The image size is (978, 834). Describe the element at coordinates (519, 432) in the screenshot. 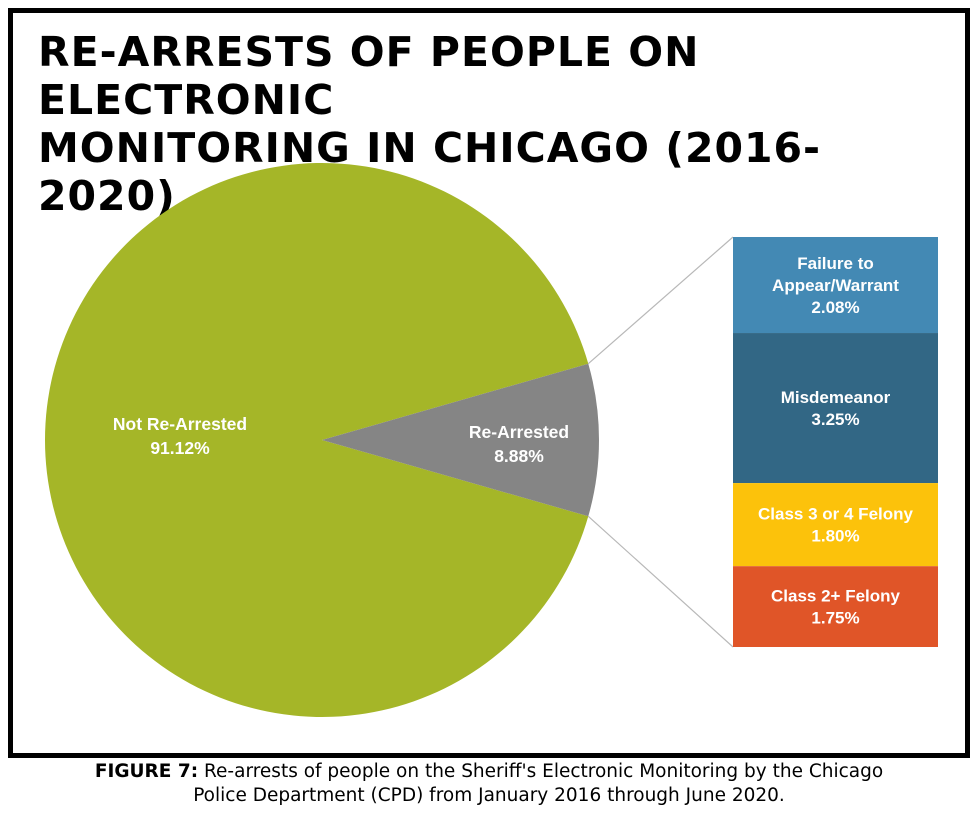

I see `pie-slice-re-arrested-label: Re-Arrested` at that location.